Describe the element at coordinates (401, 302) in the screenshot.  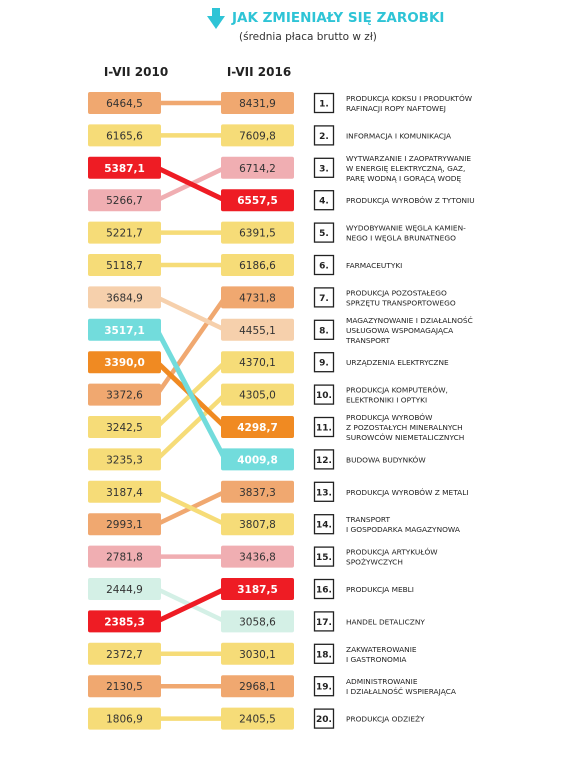
I see `category-label-line: SPRZĘTU TRANSPORTOWEGO` at that location.